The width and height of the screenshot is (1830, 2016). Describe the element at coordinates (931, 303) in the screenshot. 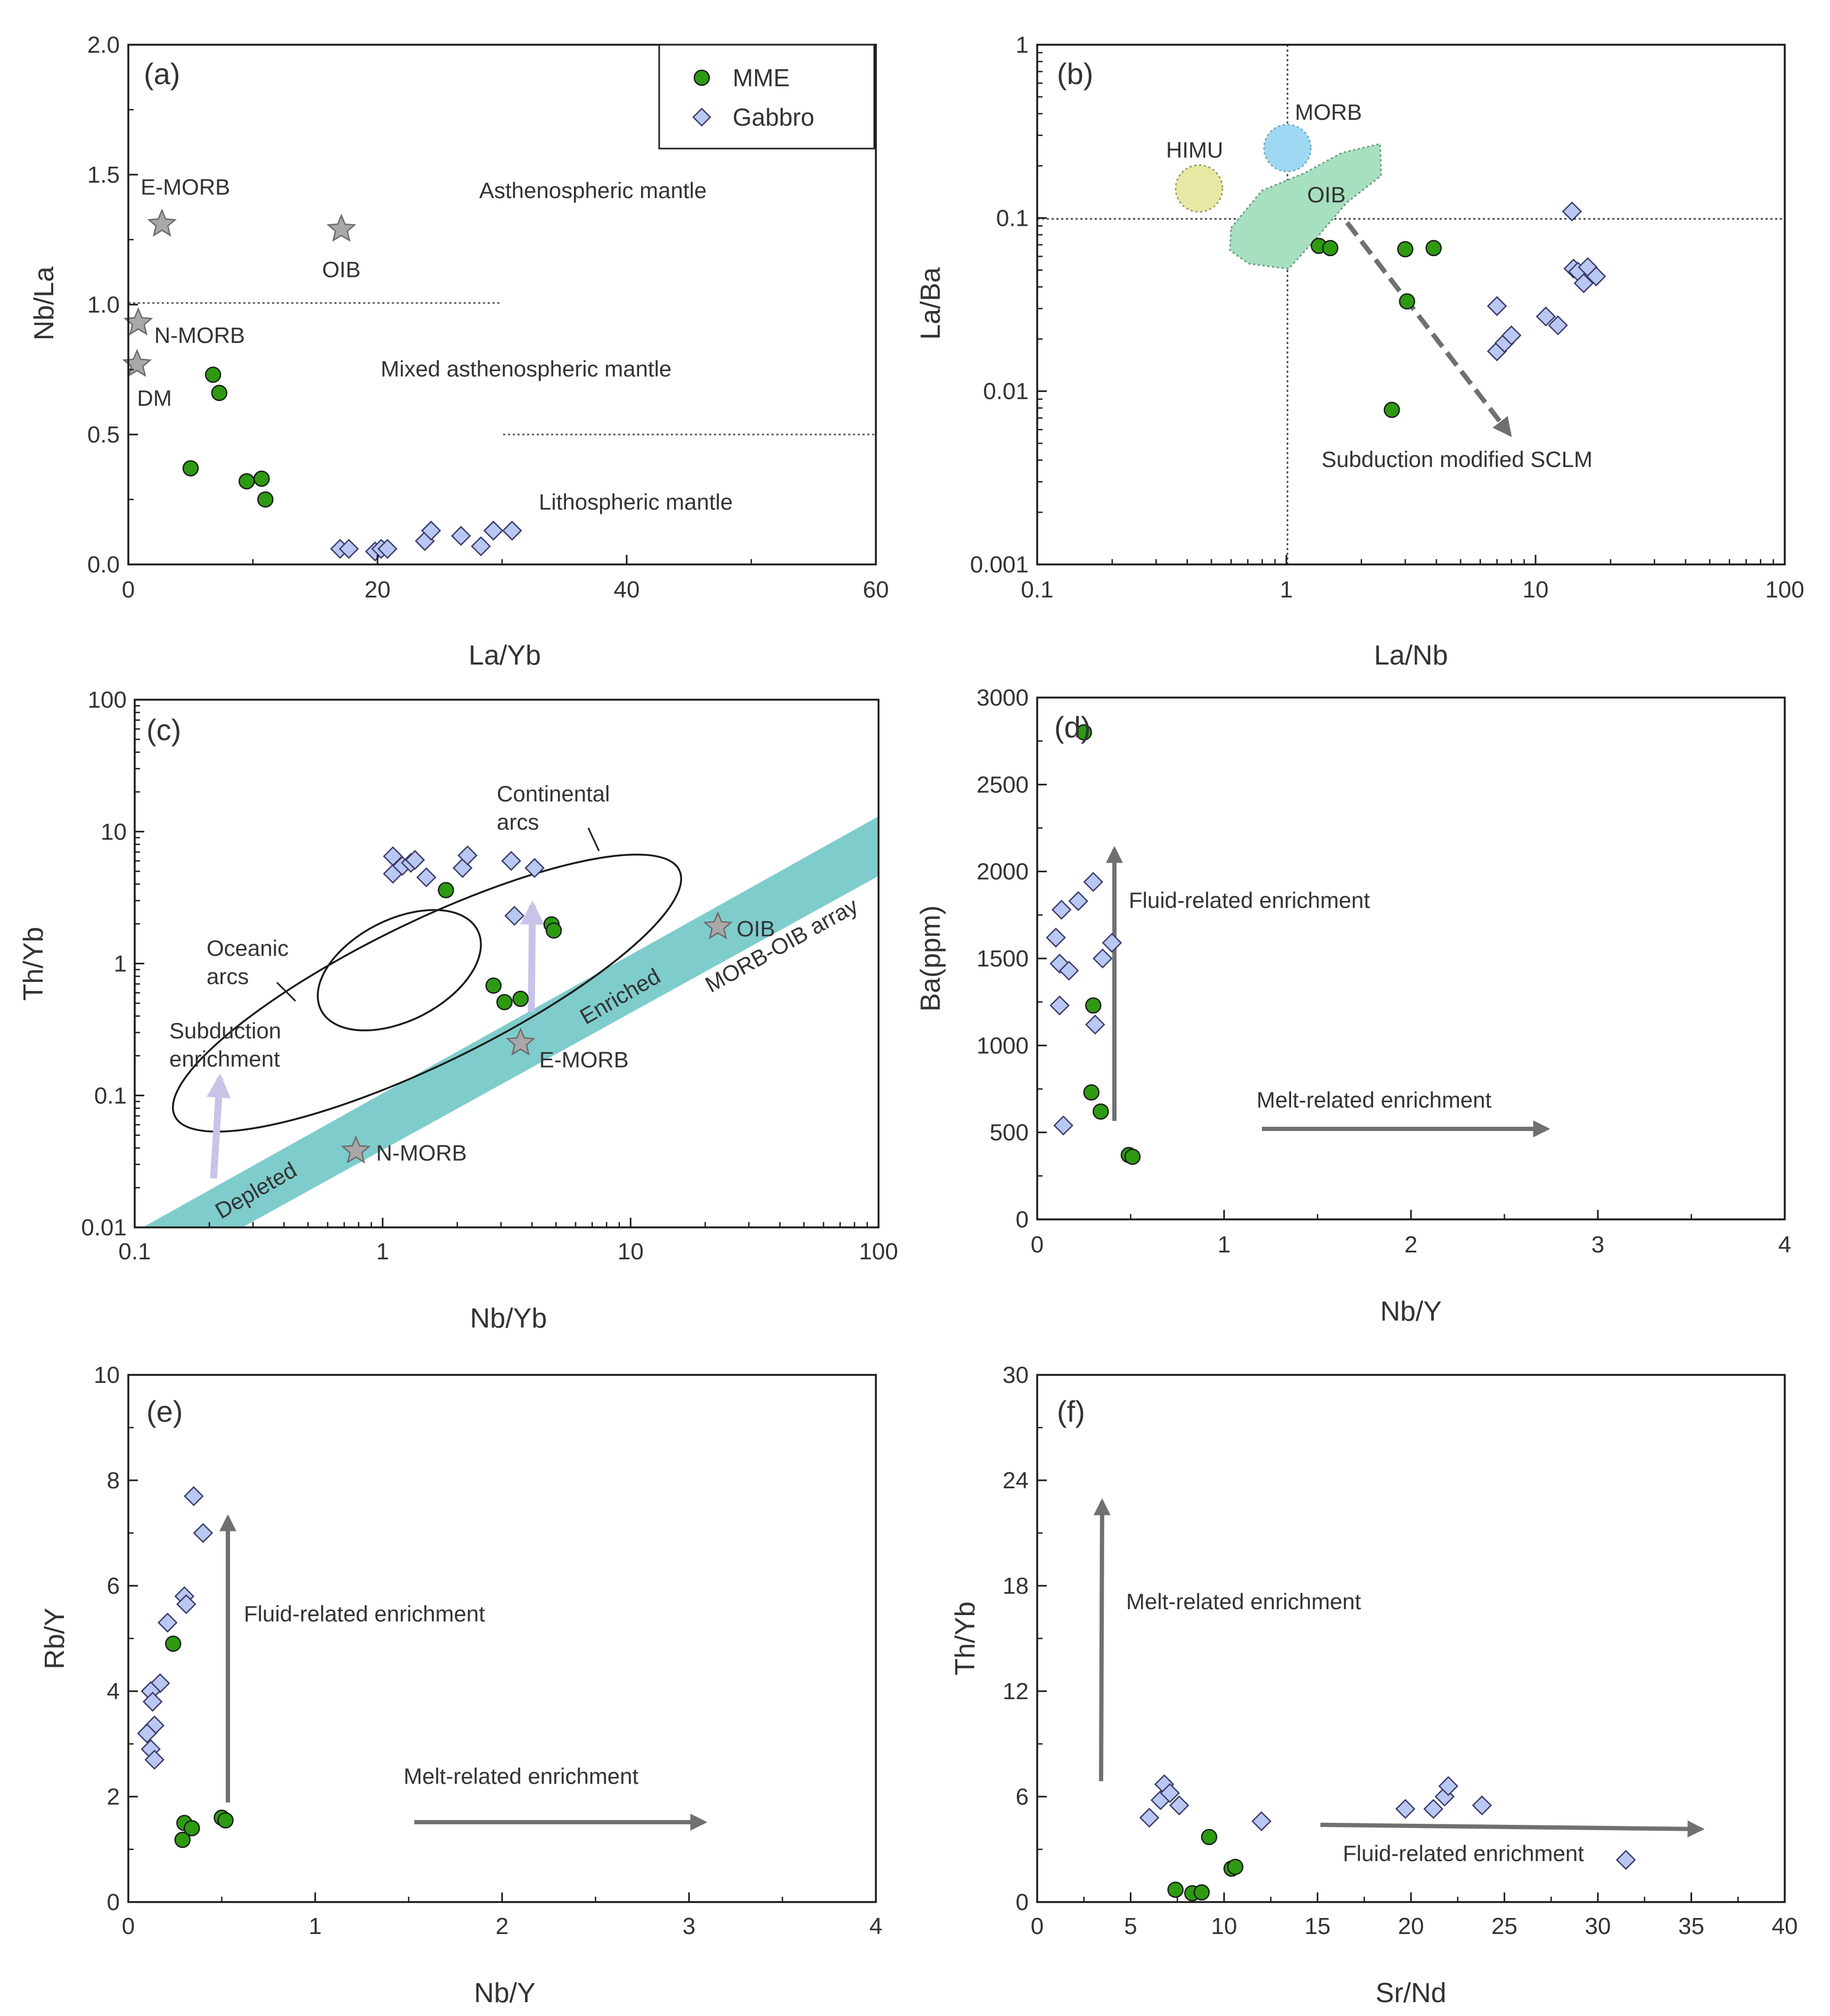

I see `y-axis-label: La/Ba` at that location.